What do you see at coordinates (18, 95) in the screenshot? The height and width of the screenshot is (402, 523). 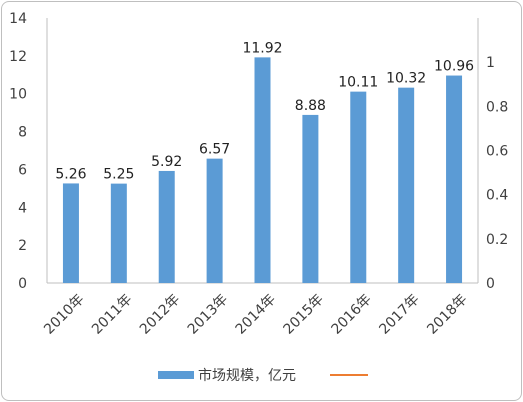 I see `y-tick-label: 10` at bounding box center [18, 95].